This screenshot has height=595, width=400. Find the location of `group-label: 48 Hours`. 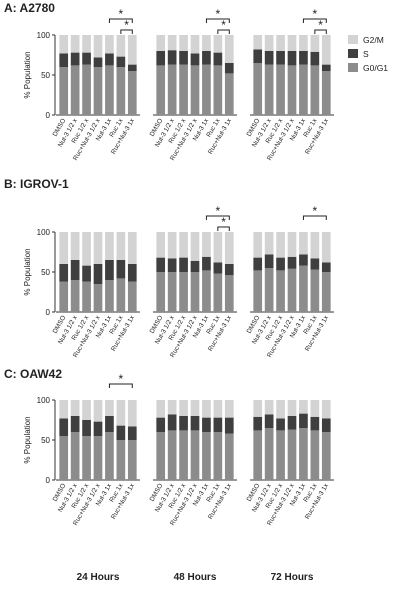

group-label: 48 Hours is located at coordinates (195, 577).